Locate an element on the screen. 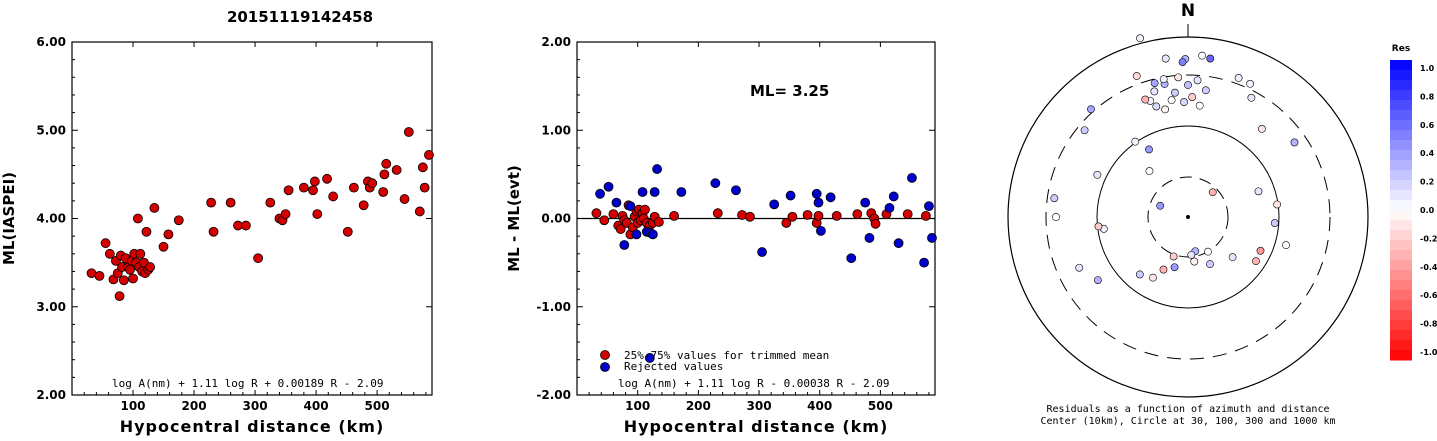  colorbar-tick-label: 0.0 is located at coordinates (1427, 210).